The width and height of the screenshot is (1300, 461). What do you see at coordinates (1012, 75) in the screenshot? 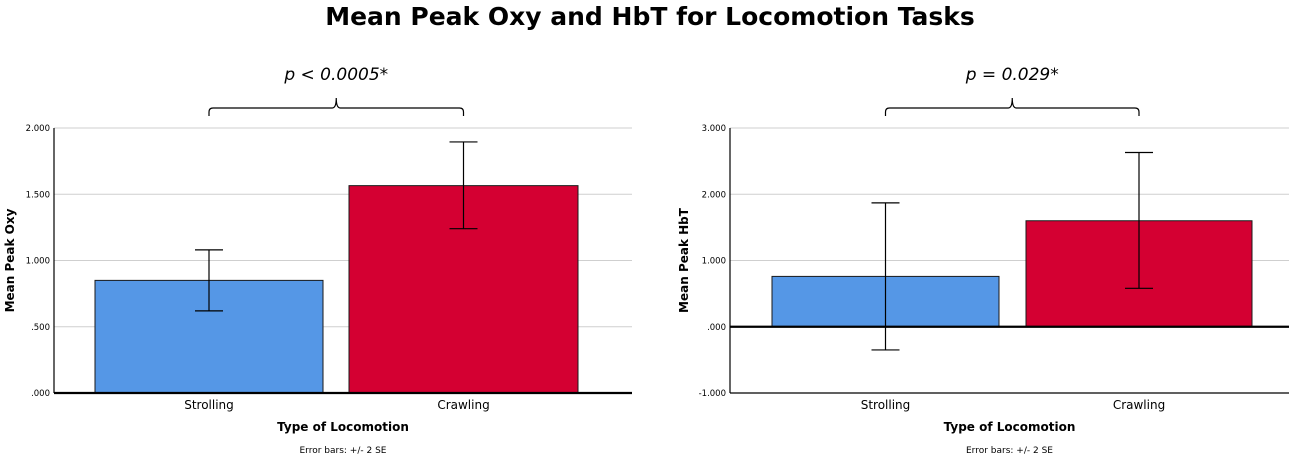
I see `p-value-annotation: p = 0.029*` at bounding box center [1012, 75].